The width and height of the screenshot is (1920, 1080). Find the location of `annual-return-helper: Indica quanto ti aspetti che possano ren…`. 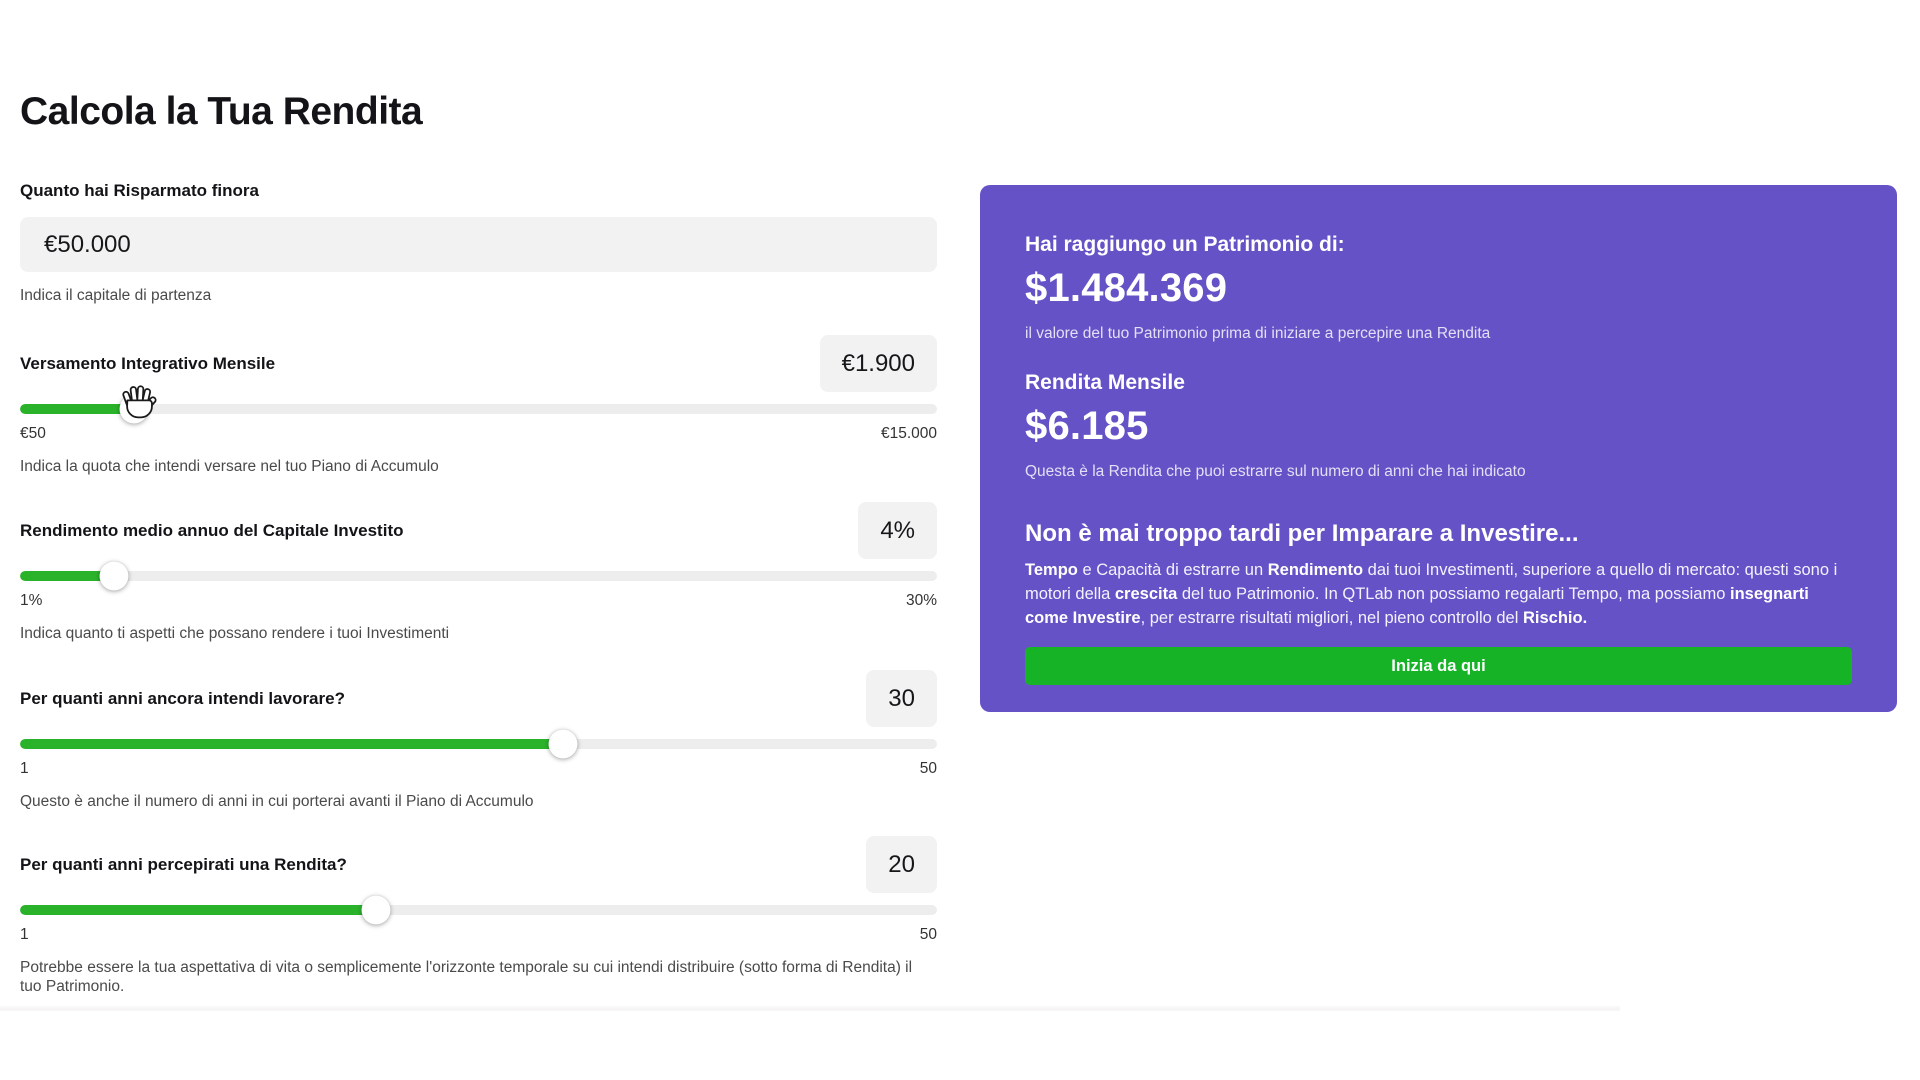

annual-return-helper: Indica quanto ti aspetti che possano ren… is located at coordinates (235, 633).